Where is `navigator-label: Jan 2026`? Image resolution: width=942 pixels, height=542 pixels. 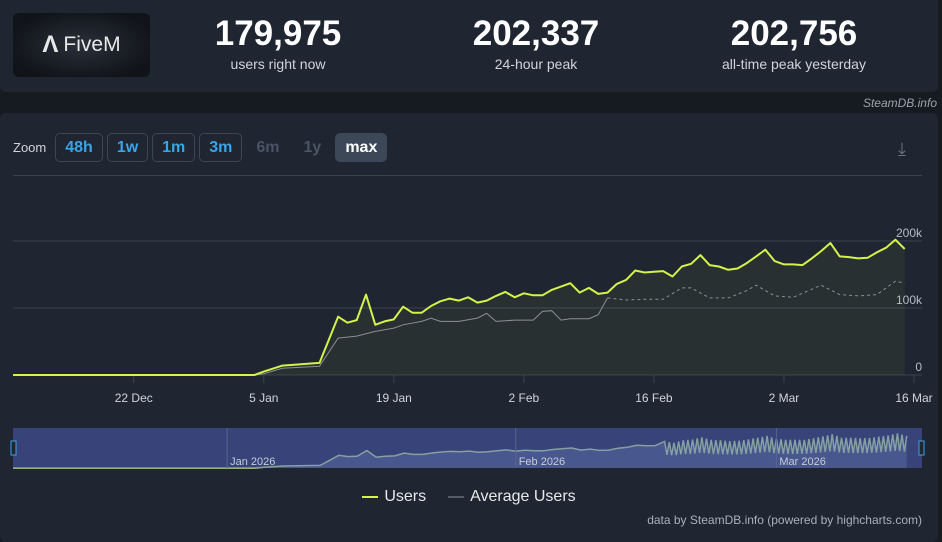
navigator-label: Jan 2026 is located at coordinates (252, 462).